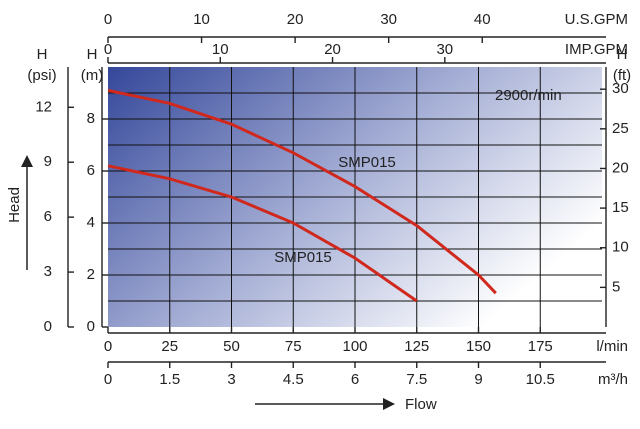 The height and width of the screenshot is (429, 640). What do you see at coordinates (478, 379) in the screenshot?
I see `x-tick-label: 9` at bounding box center [478, 379].